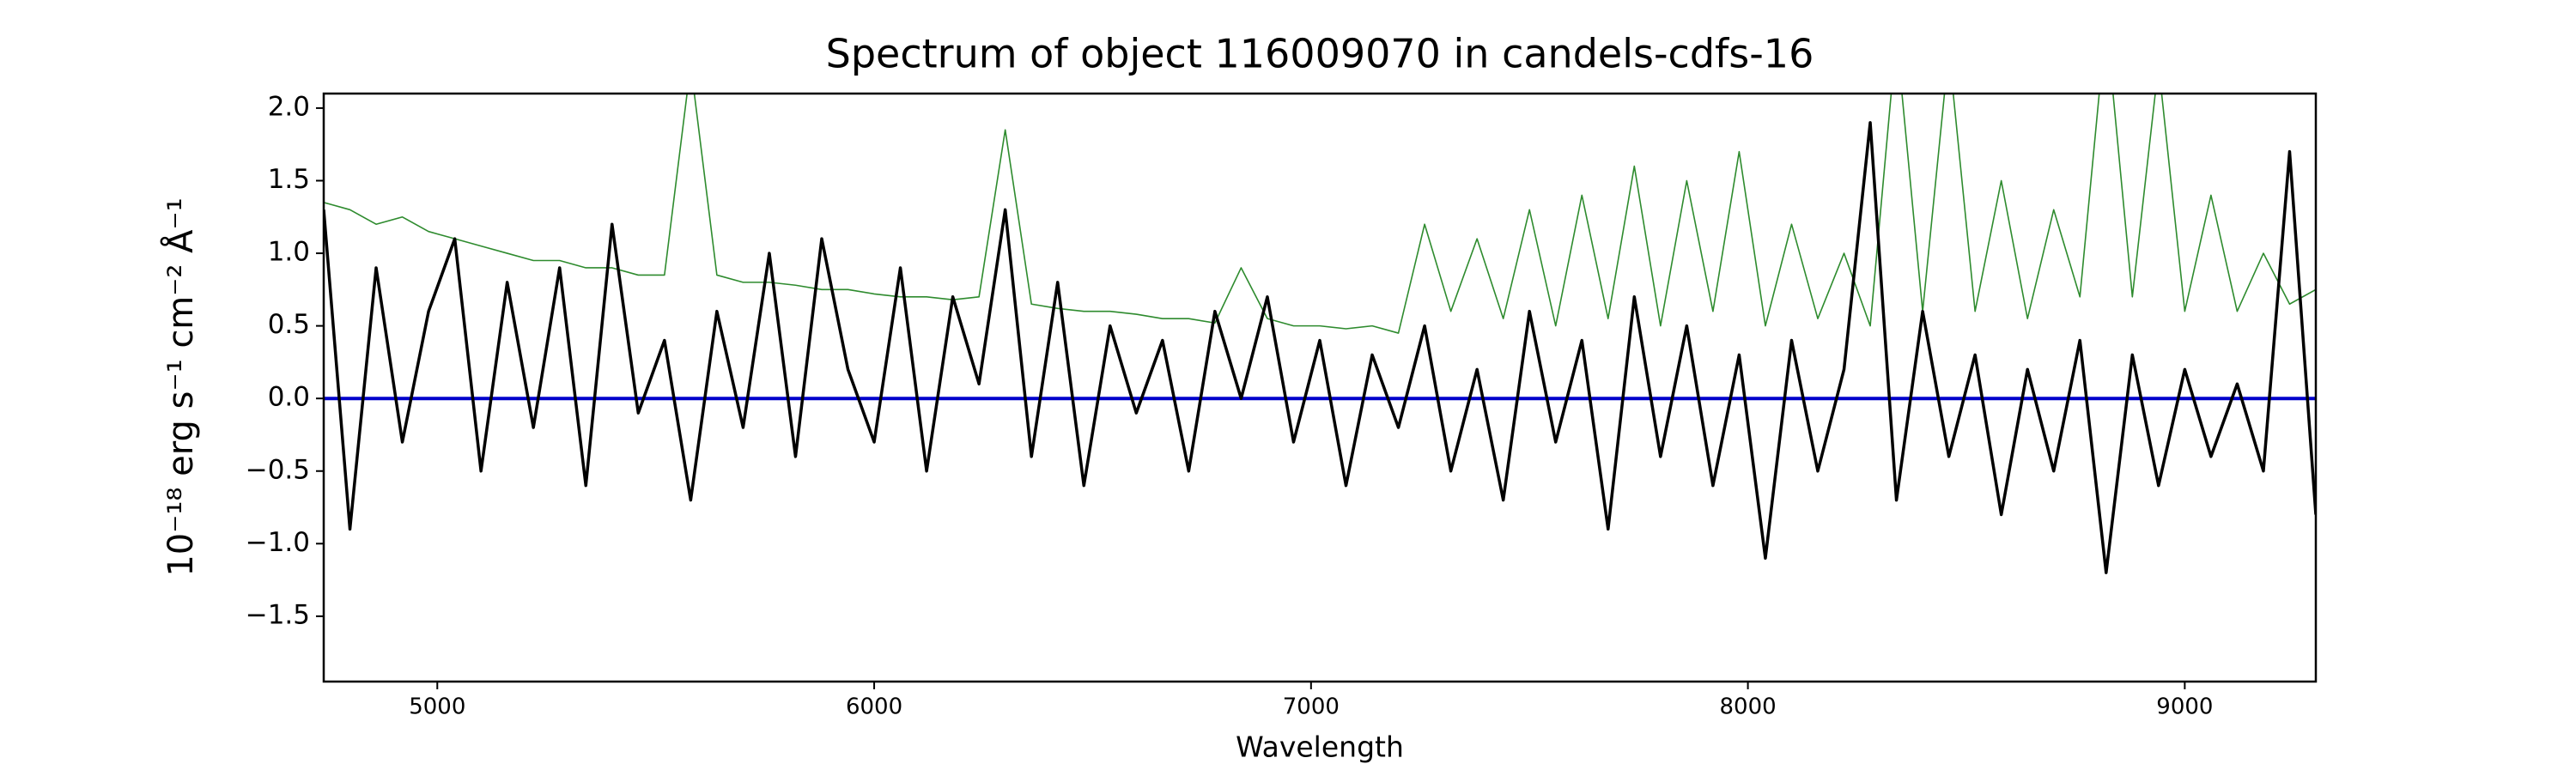 The image size is (2576, 776). What do you see at coordinates (278, 614) in the screenshot?
I see `y-tick-label: −1.5` at bounding box center [278, 614].